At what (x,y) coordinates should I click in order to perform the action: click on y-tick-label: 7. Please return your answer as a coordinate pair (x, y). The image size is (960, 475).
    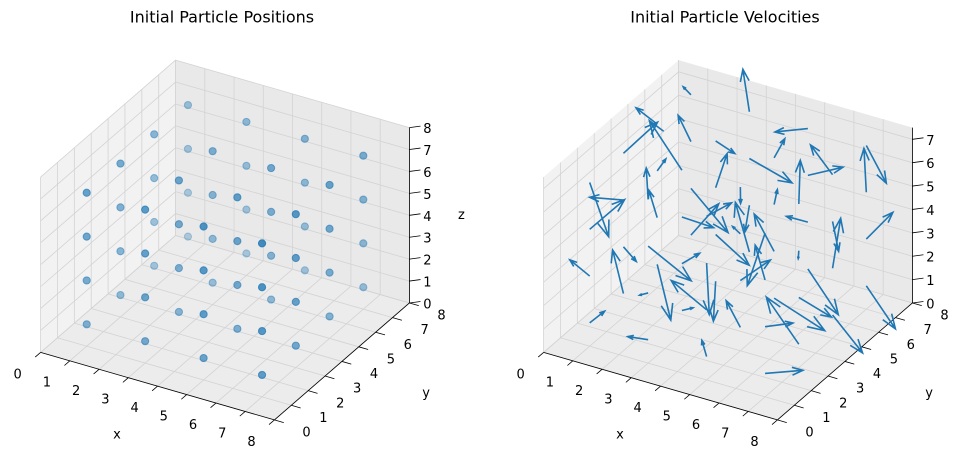
    Looking at the image, I should click on (927, 330).